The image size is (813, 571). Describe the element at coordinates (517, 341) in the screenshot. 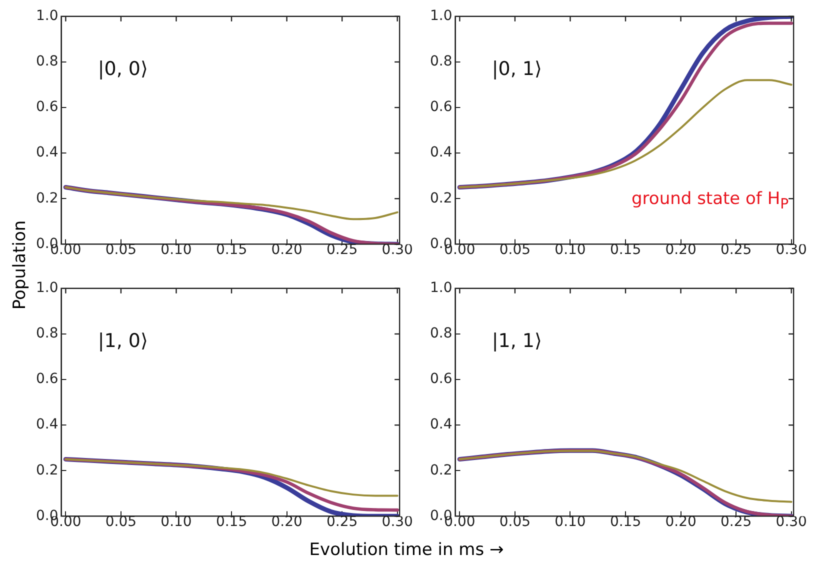

I see `annotation: |1, 1⟩` at that location.